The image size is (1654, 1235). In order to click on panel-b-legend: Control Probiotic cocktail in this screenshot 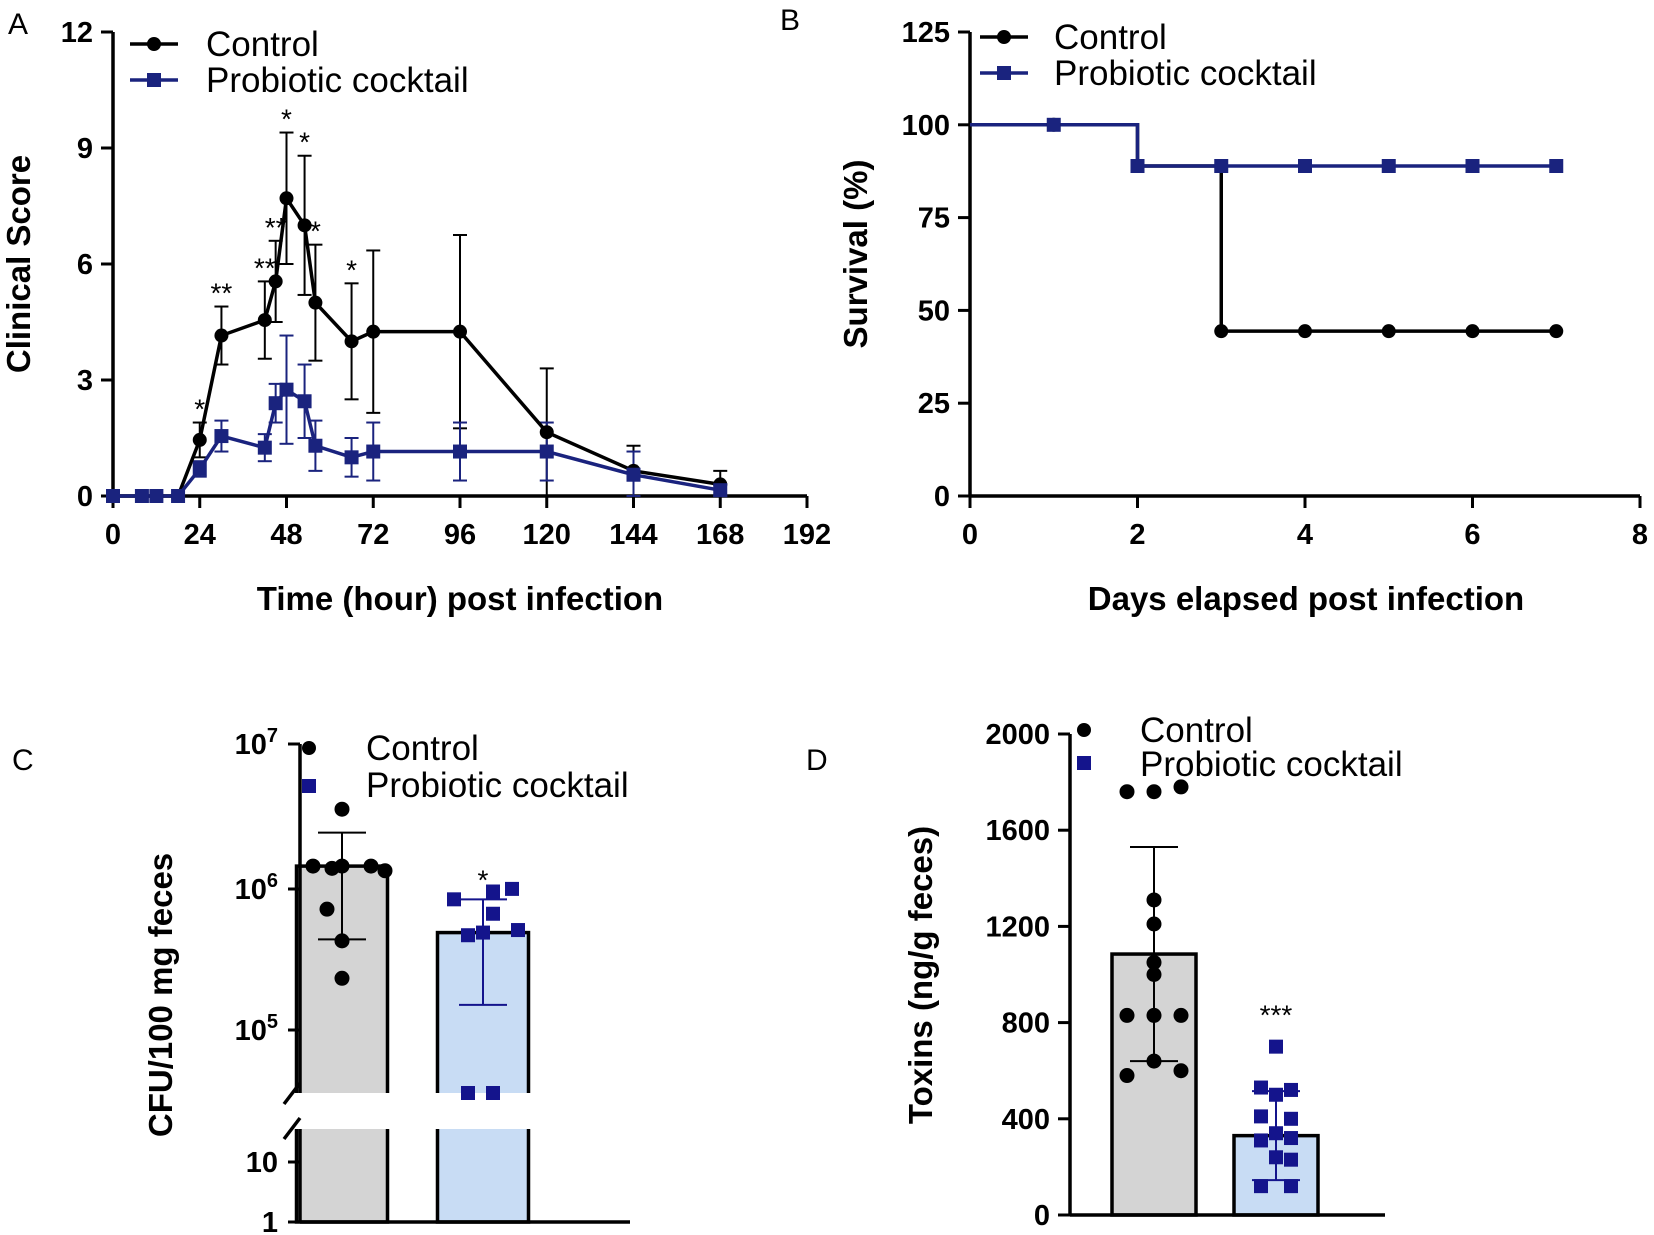, I will do `click(1148, 55)`.